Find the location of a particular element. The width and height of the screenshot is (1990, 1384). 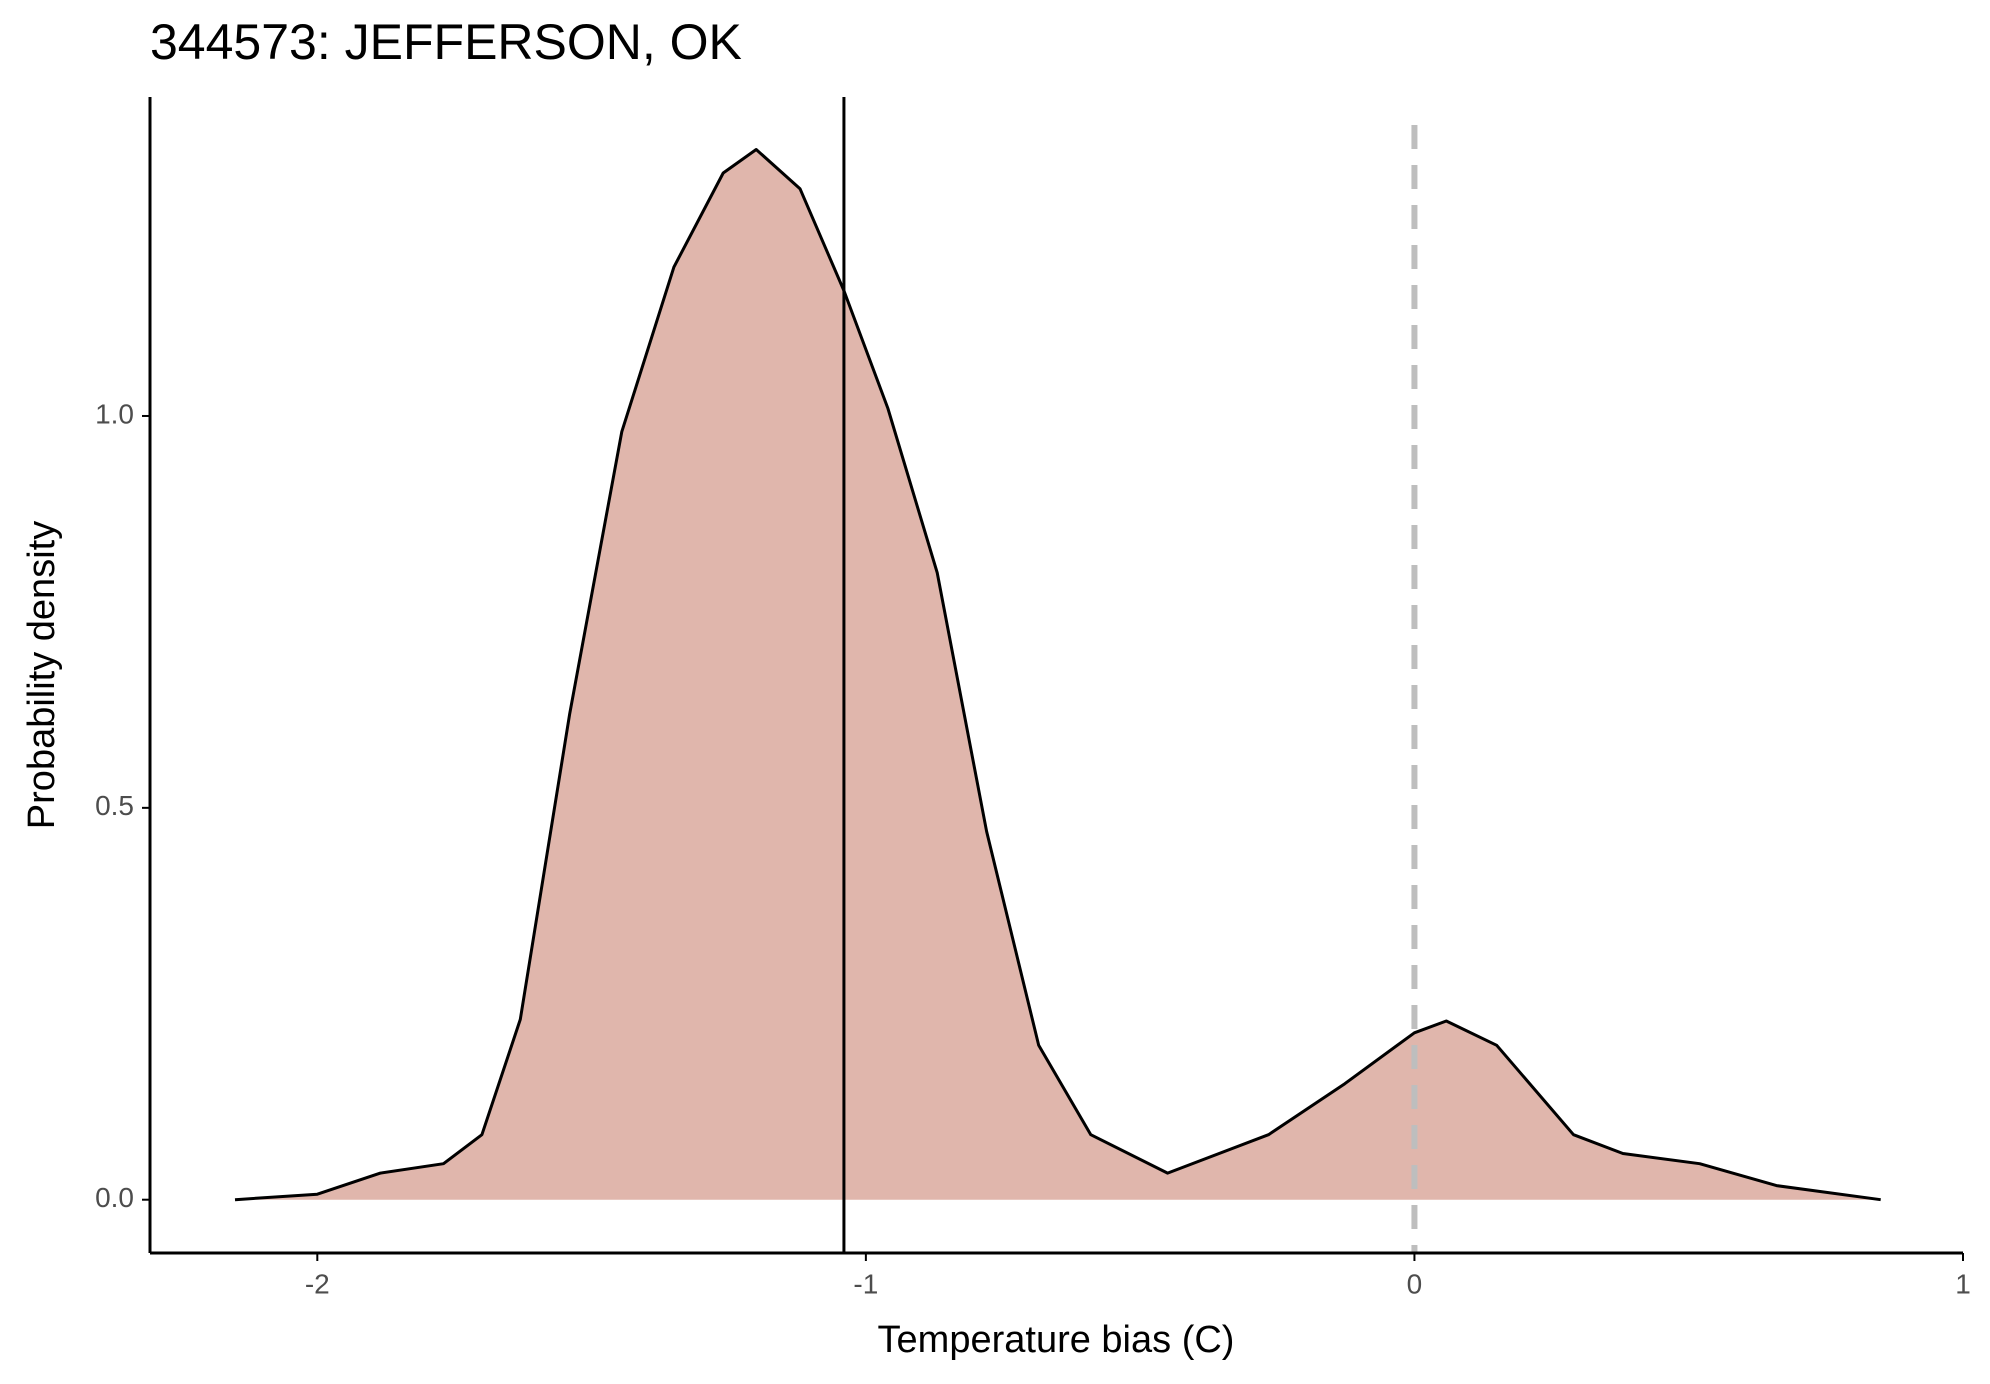

x-axis-title: Temperature bias (C) is located at coordinates (1056, 1340).